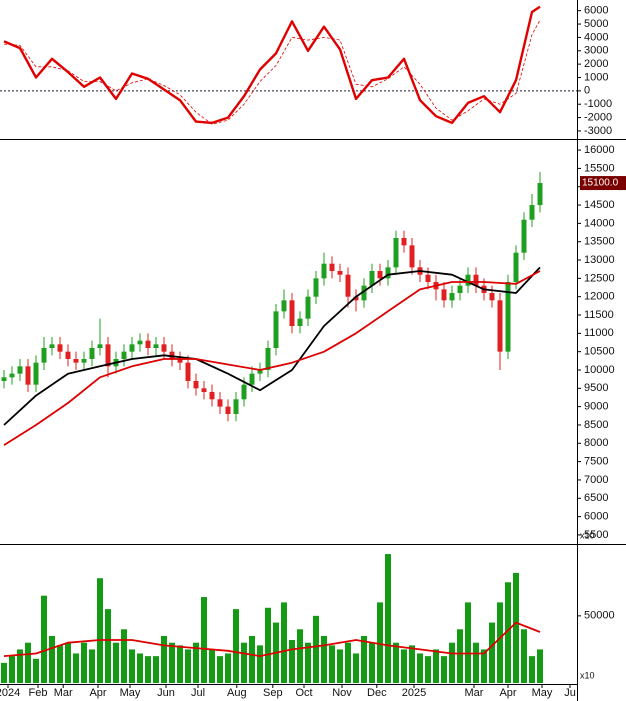 Image resolution: width=626 pixels, height=701 pixels. What do you see at coordinates (570, 693) in the screenshot?
I see `x-tick-label: Ju` at bounding box center [570, 693].